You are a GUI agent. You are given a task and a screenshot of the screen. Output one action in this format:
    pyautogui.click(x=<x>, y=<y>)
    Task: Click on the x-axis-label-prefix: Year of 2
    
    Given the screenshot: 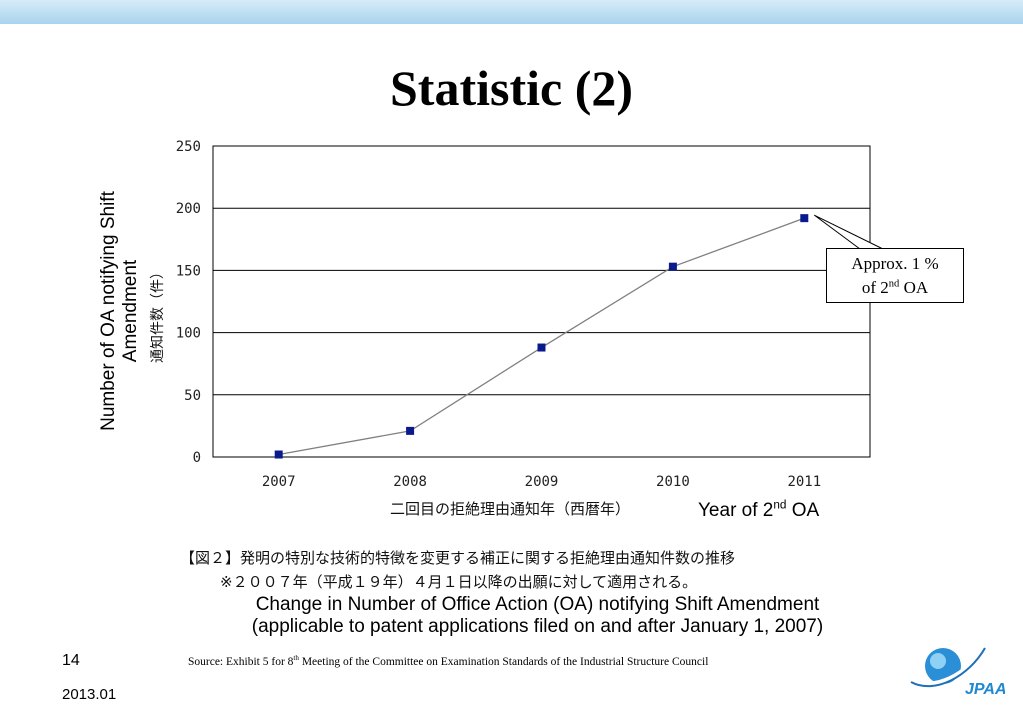 What is the action you would take?
    pyautogui.click(x=736, y=510)
    